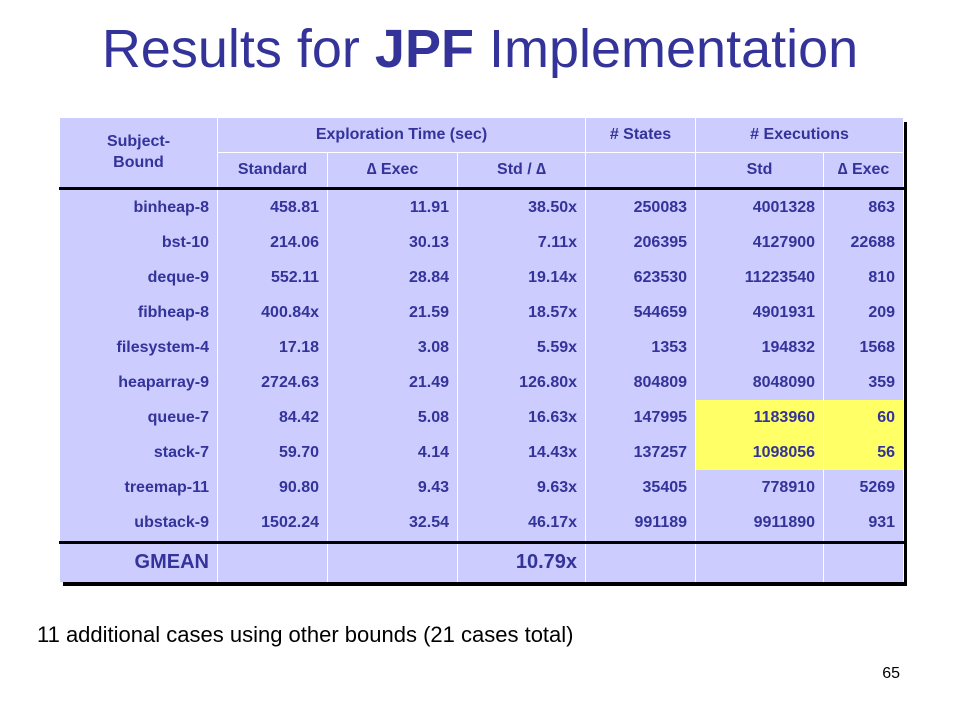  What do you see at coordinates (641, 278) in the screenshot?
I see `cell-states: 623530` at bounding box center [641, 278].